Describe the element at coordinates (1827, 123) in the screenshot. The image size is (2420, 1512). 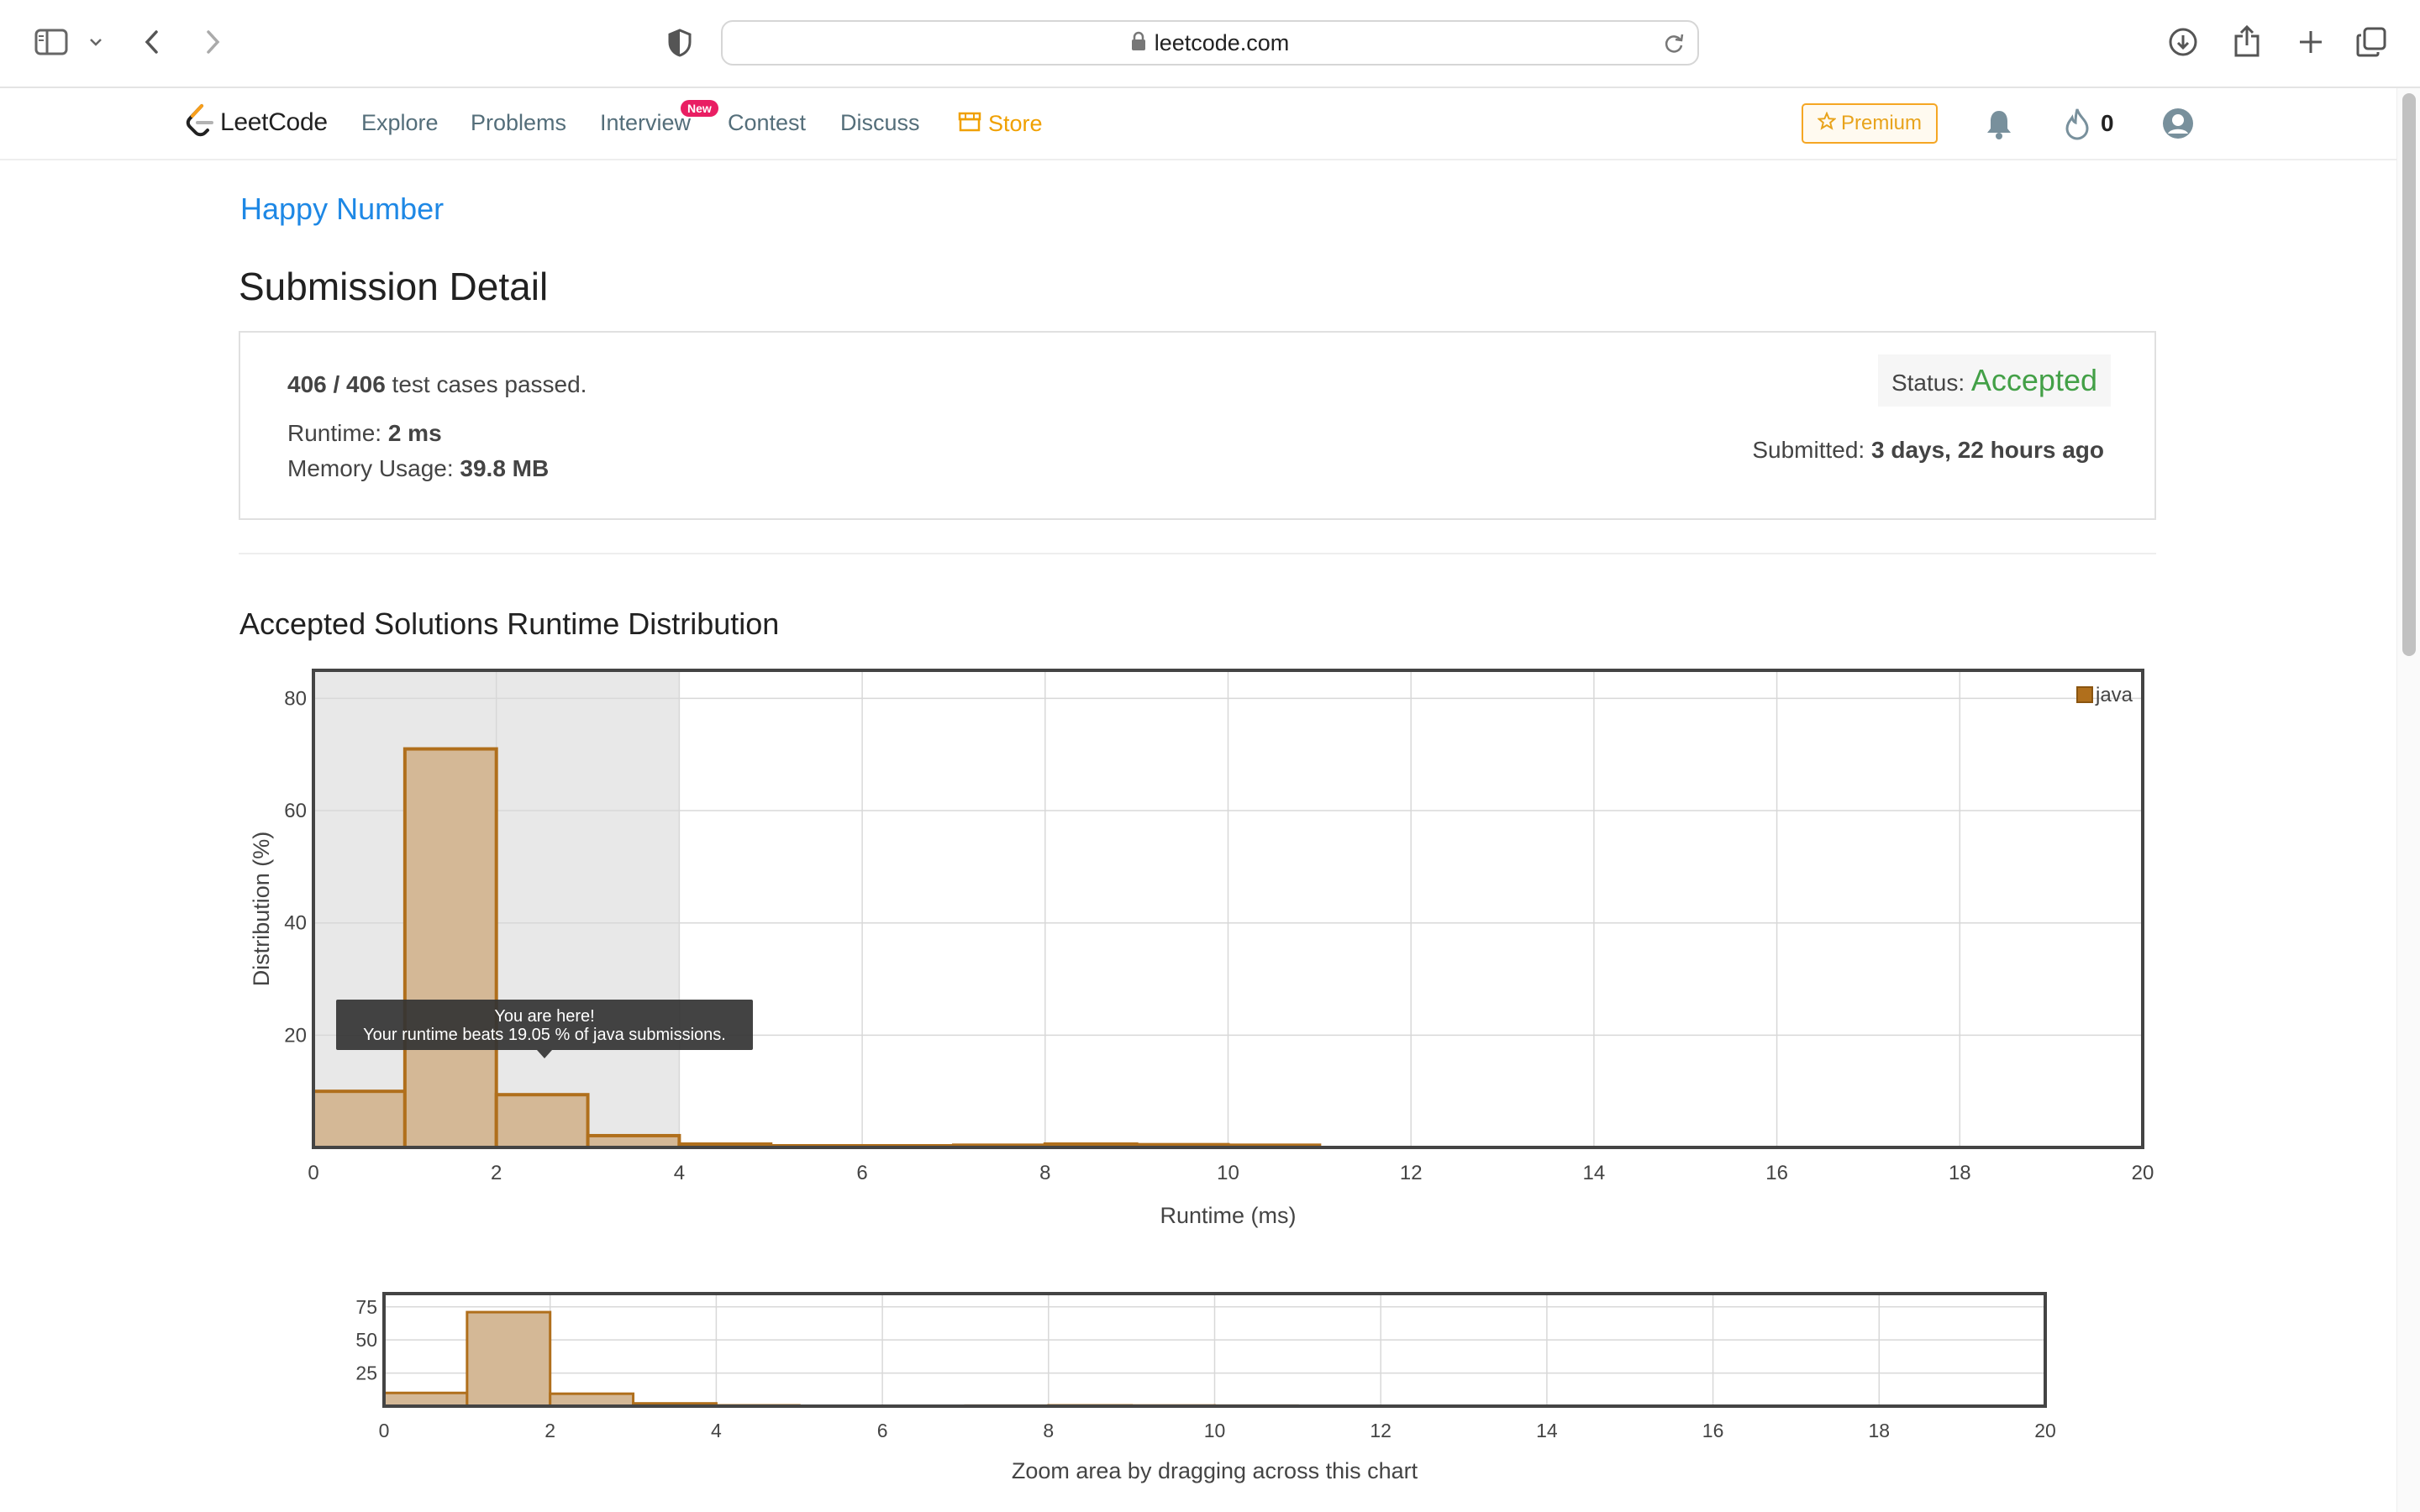
I see `star-icon` at that location.